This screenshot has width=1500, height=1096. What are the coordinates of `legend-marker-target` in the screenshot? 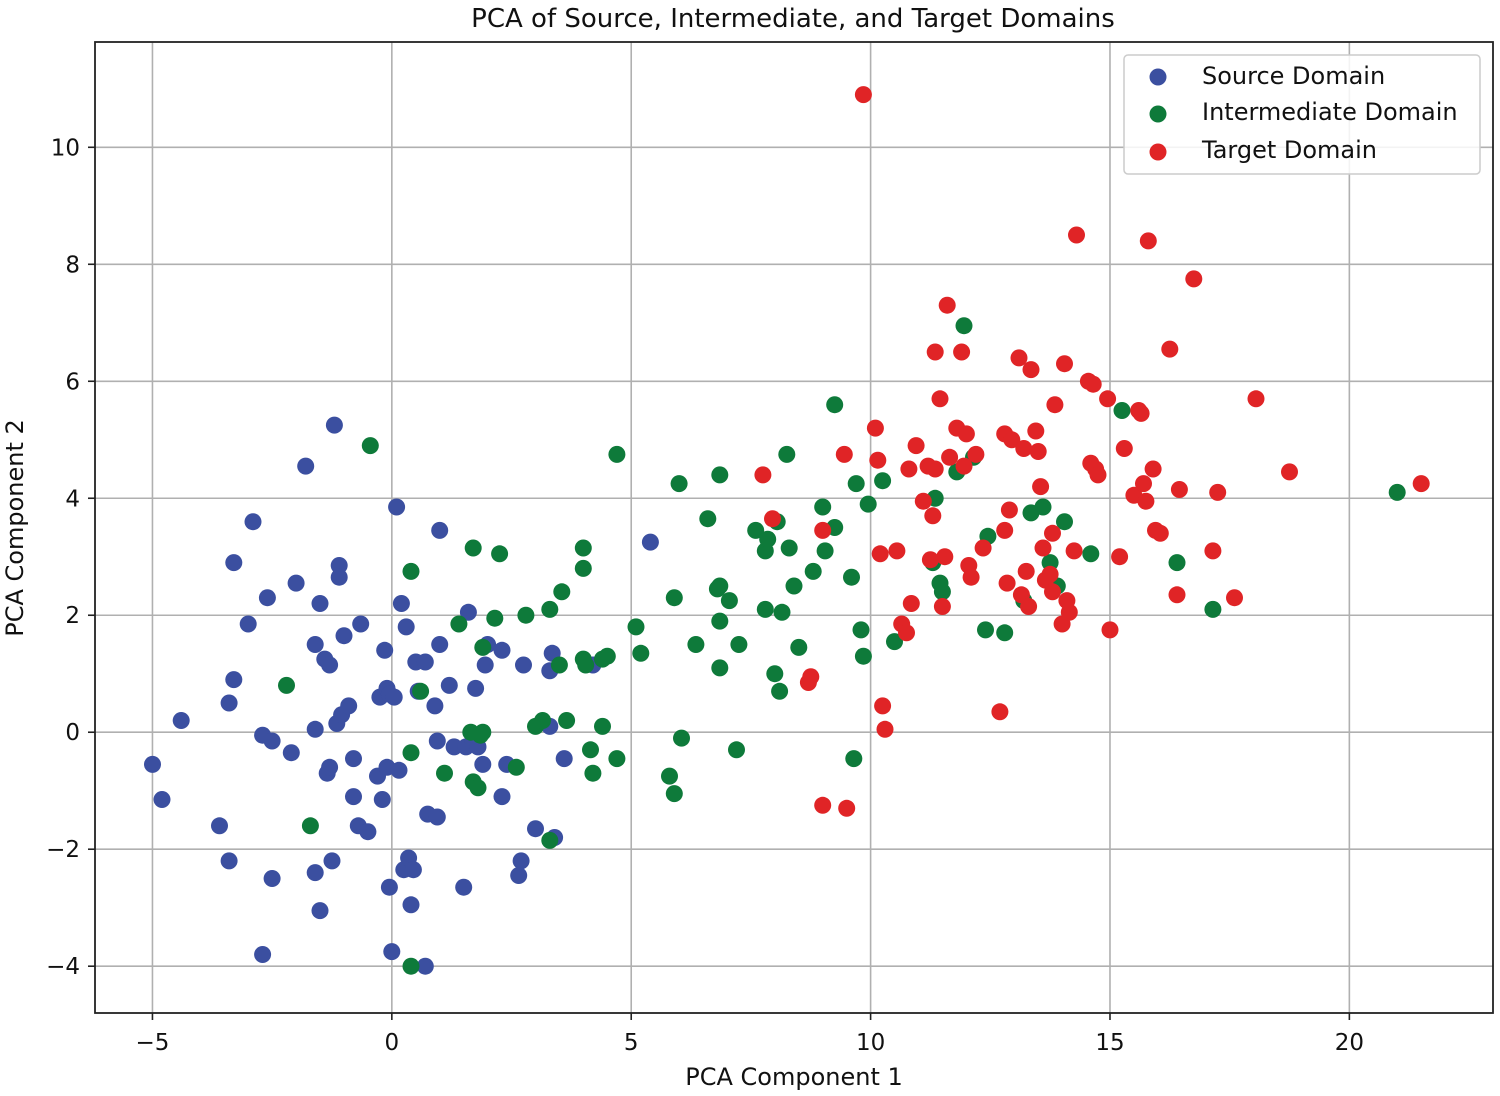 It's located at (1158, 152).